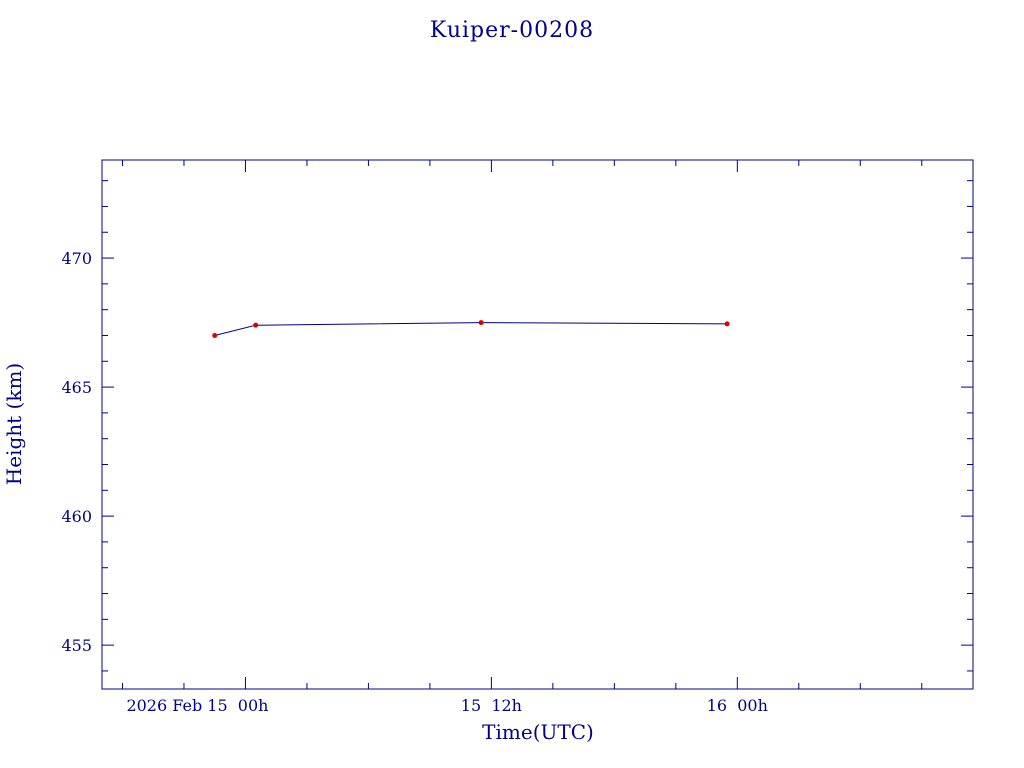 This screenshot has height=768, width=1024. Describe the element at coordinates (76, 258) in the screenshot. I see `y-tick-label: 470` at that location.